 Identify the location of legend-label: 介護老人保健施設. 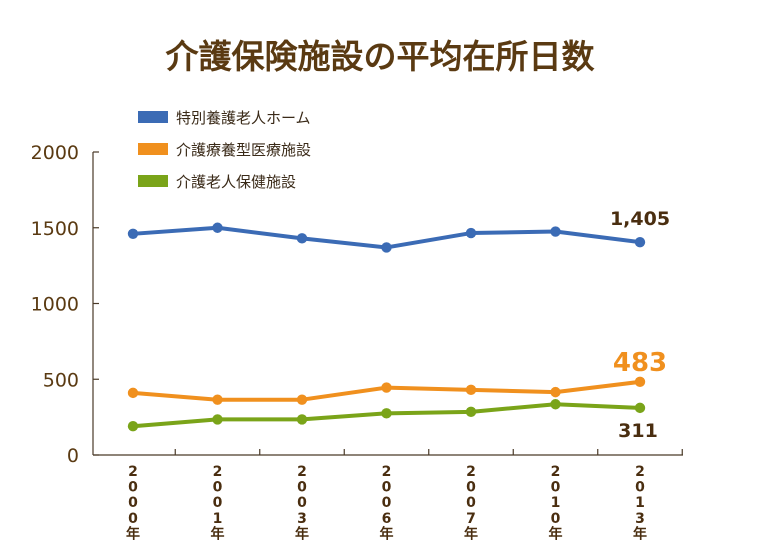
(236, 182).